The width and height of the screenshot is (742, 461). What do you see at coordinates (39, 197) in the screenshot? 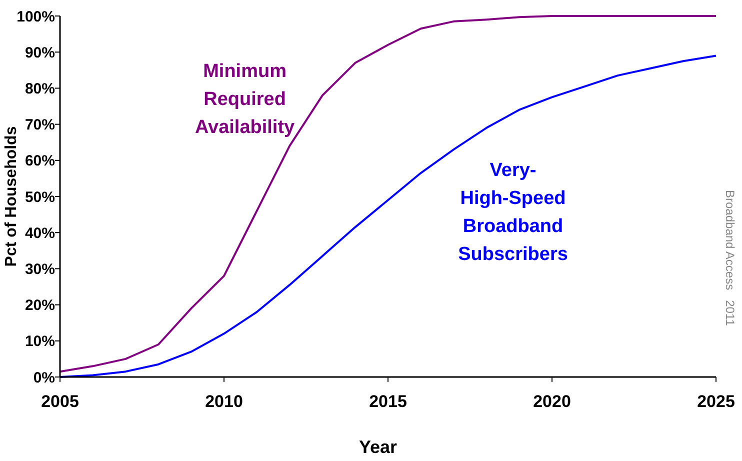
I see `y-tick-label: 50%` at bounding box center [39, 197].